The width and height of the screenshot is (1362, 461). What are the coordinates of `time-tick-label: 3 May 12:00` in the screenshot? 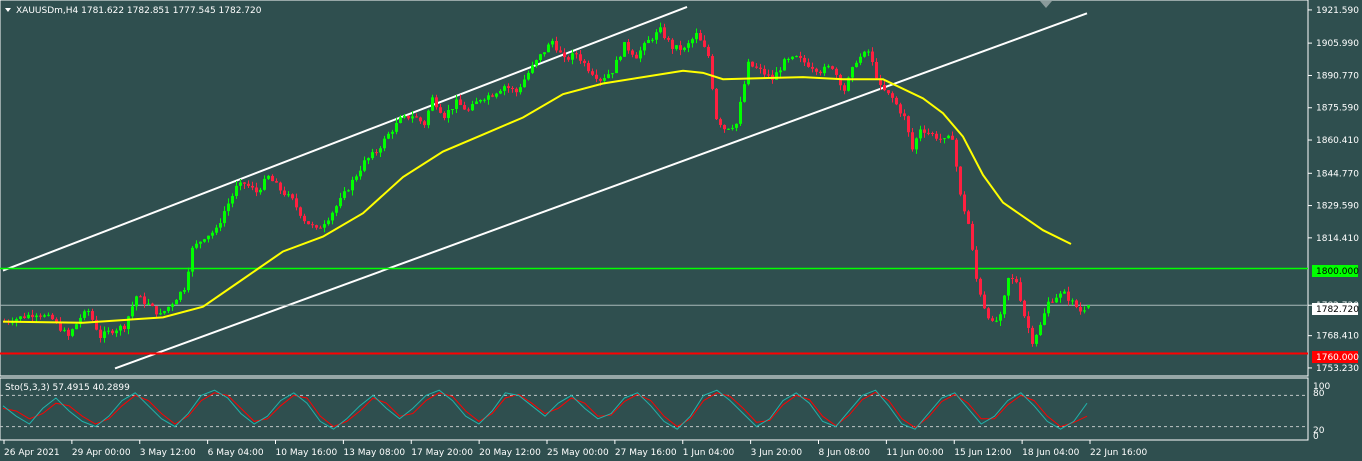 It's located at (168, 453).